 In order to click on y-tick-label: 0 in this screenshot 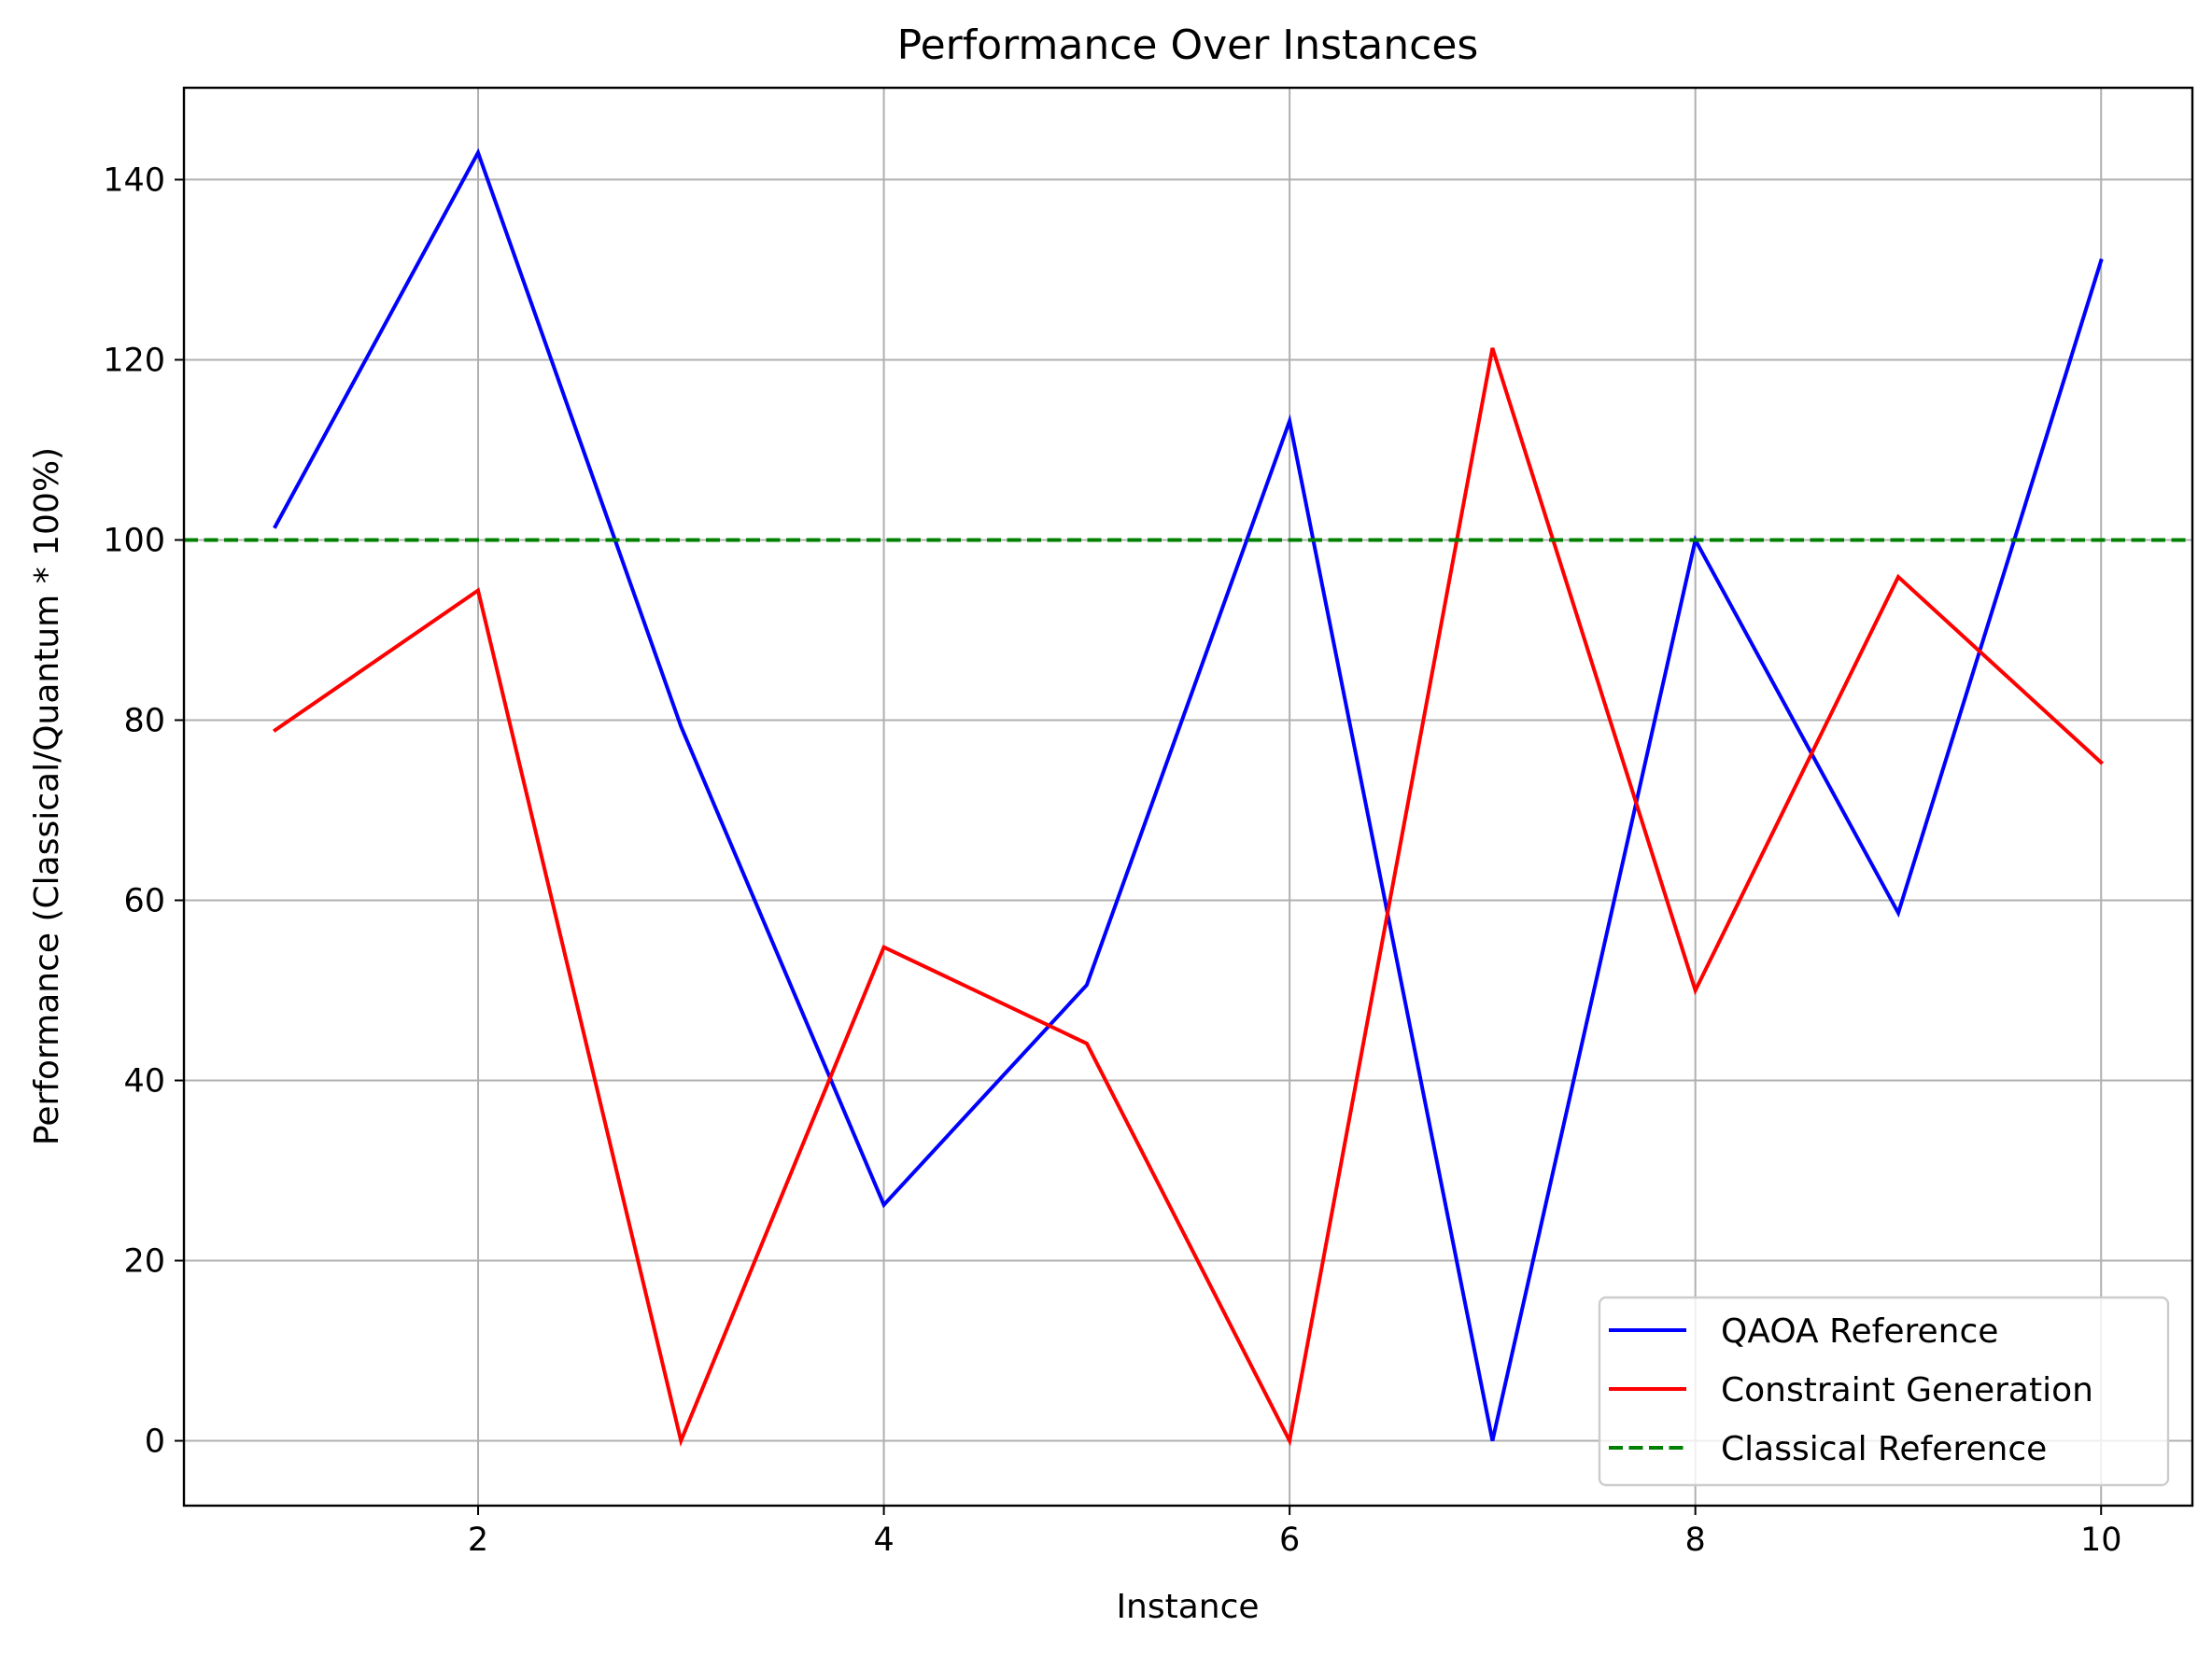, I will do `click(155, 1442)`.